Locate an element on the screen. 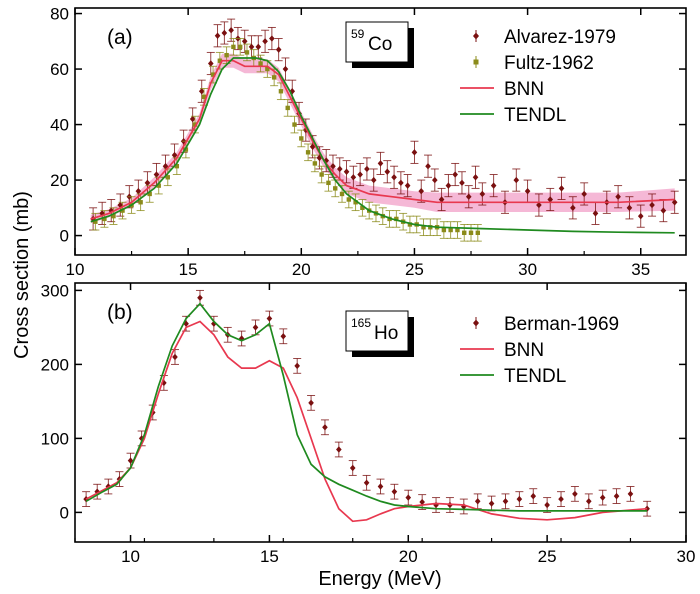 This screenshot has height=594, width=700. y-tick-label: 60 is located at coordinates (59, 69).